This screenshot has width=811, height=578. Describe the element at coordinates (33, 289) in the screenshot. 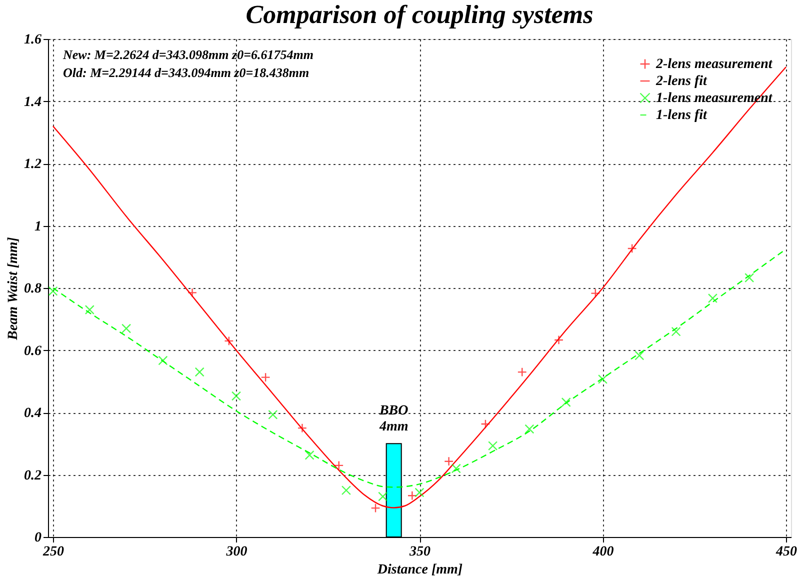

I see `y-tick-label: 0.8` at that location.